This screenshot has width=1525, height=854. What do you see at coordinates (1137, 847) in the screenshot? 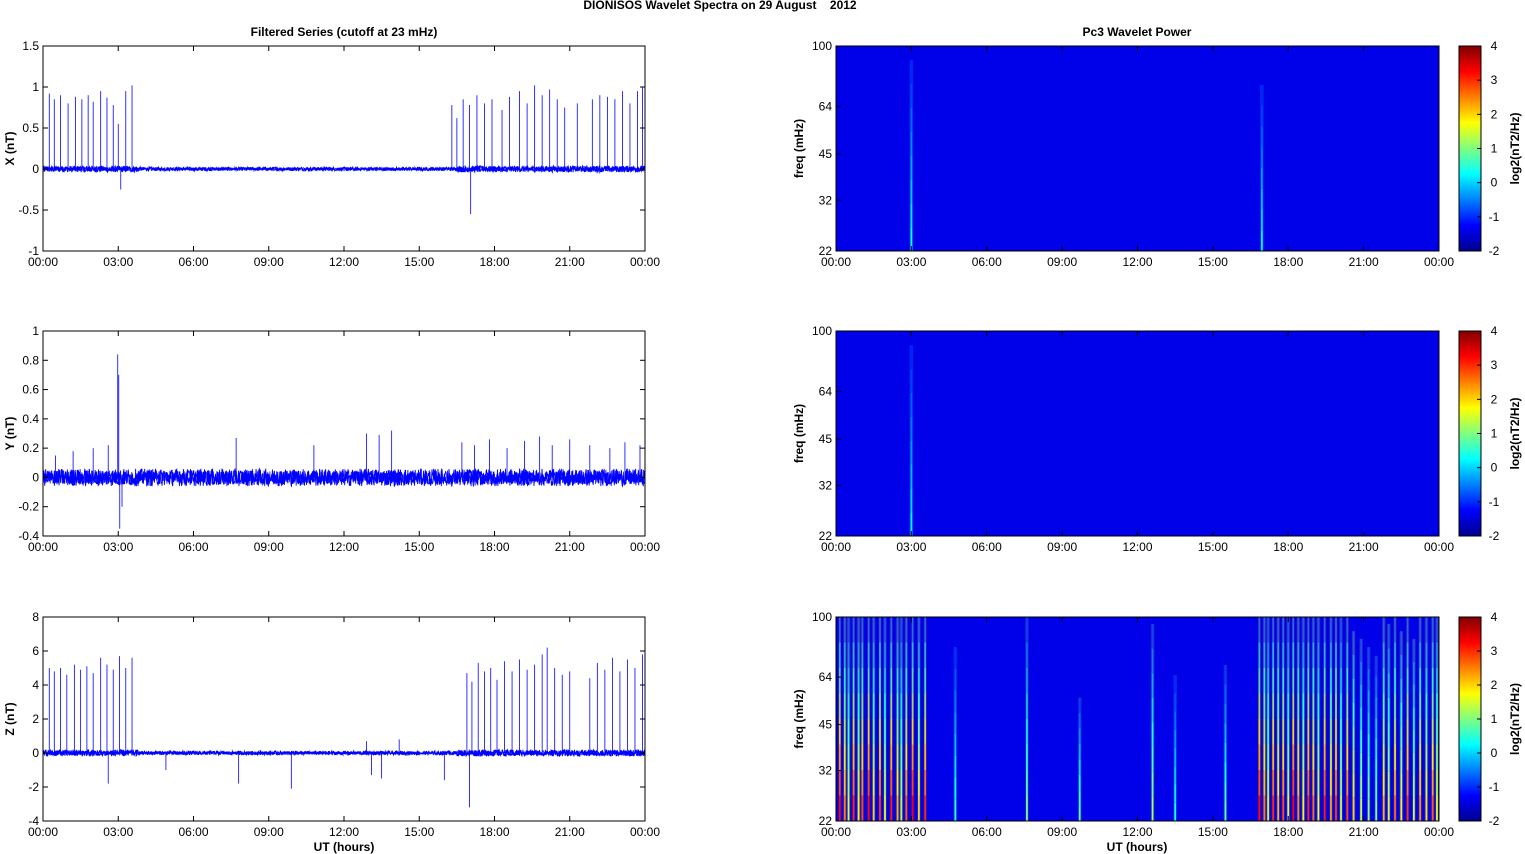
I see `right-x-axis-label: UT (hours)` at bounding box center [1137, 847].